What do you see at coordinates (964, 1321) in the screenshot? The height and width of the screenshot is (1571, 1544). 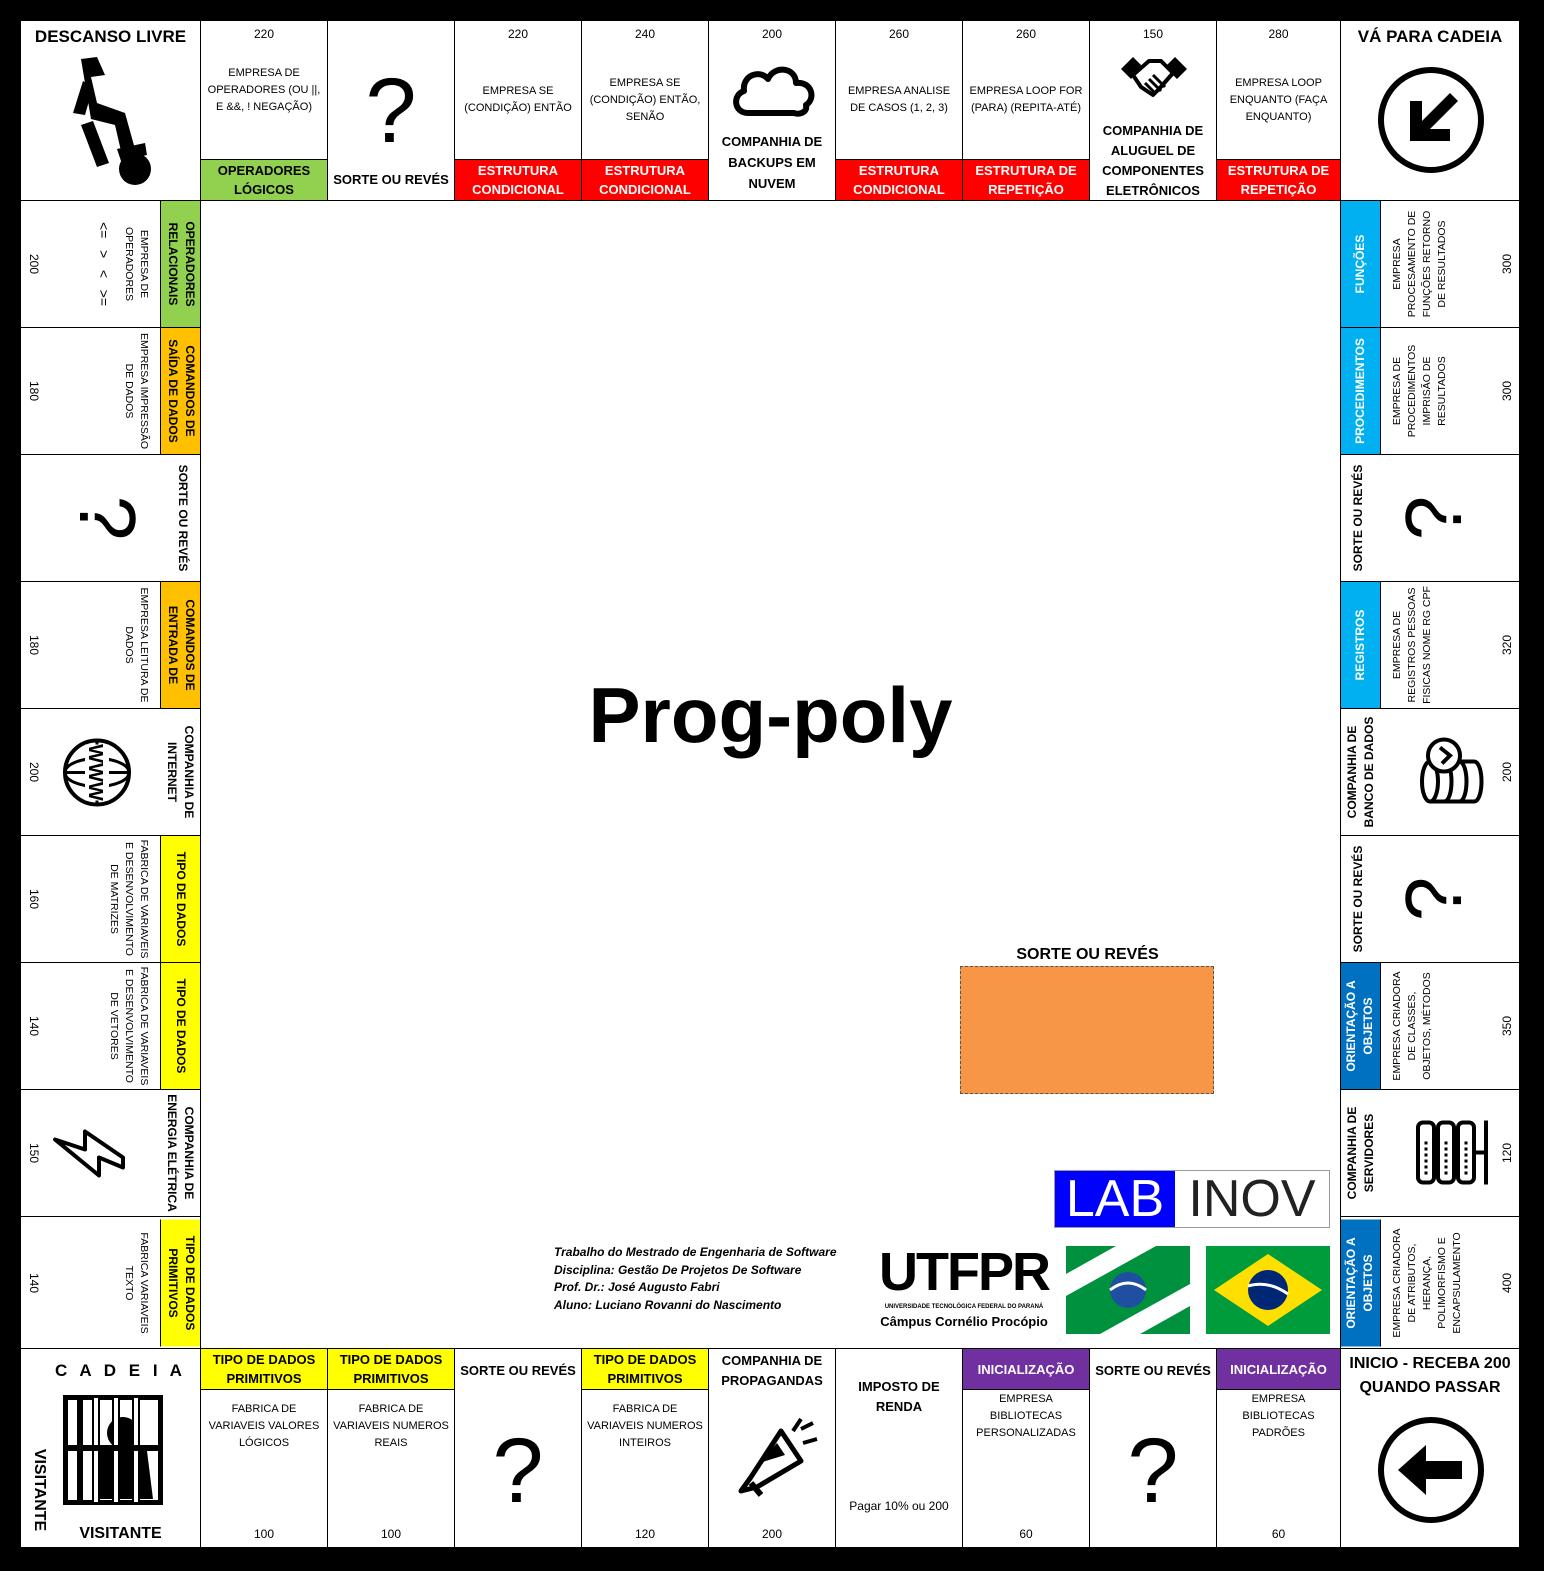 I see `utfpr-campus-name: Câmpus Cornélio Procópio` at bounding box center [964, 1321].